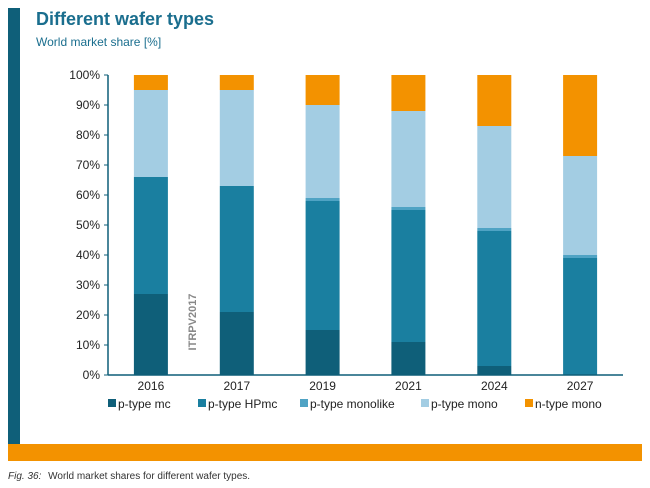 Image resolution: width=650 pixels, height=488 pixels. I want to click on x-tick-label-2027: 2027, so click(580, 386).